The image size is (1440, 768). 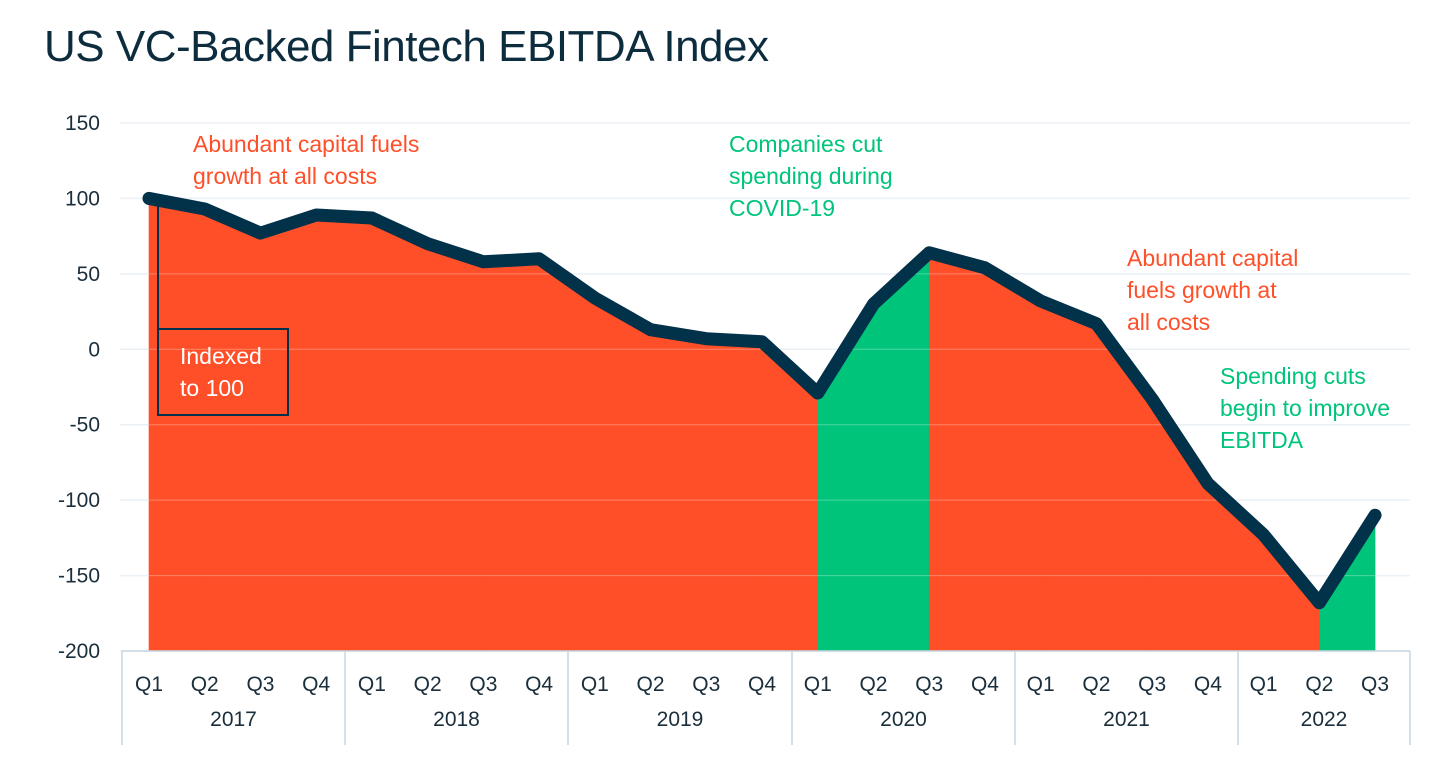 I want to click on year-label: 2020, so click(x=903, y=719).